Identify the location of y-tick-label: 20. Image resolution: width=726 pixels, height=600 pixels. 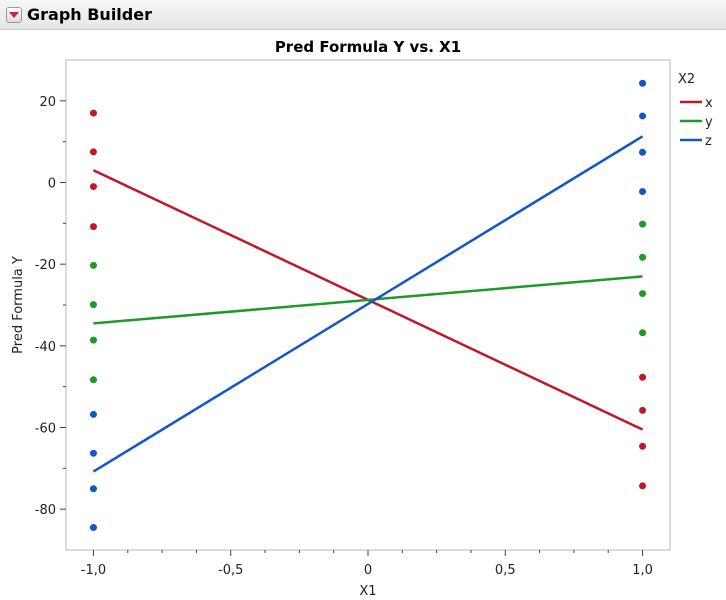
(47, 102).